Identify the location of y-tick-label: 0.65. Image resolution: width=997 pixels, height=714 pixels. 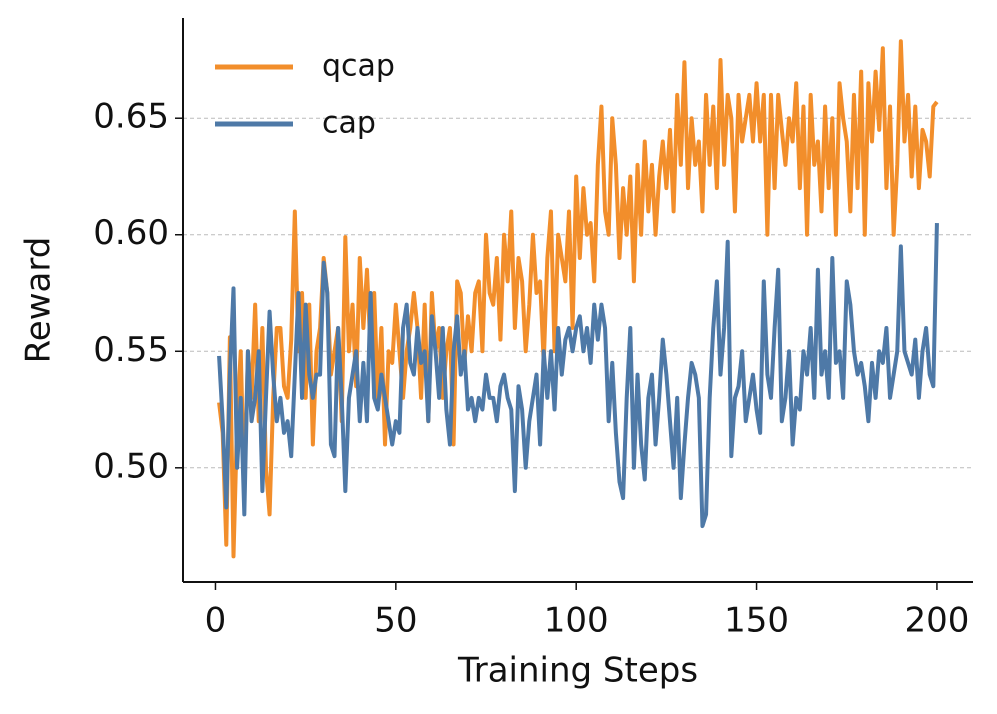
(131, 117).